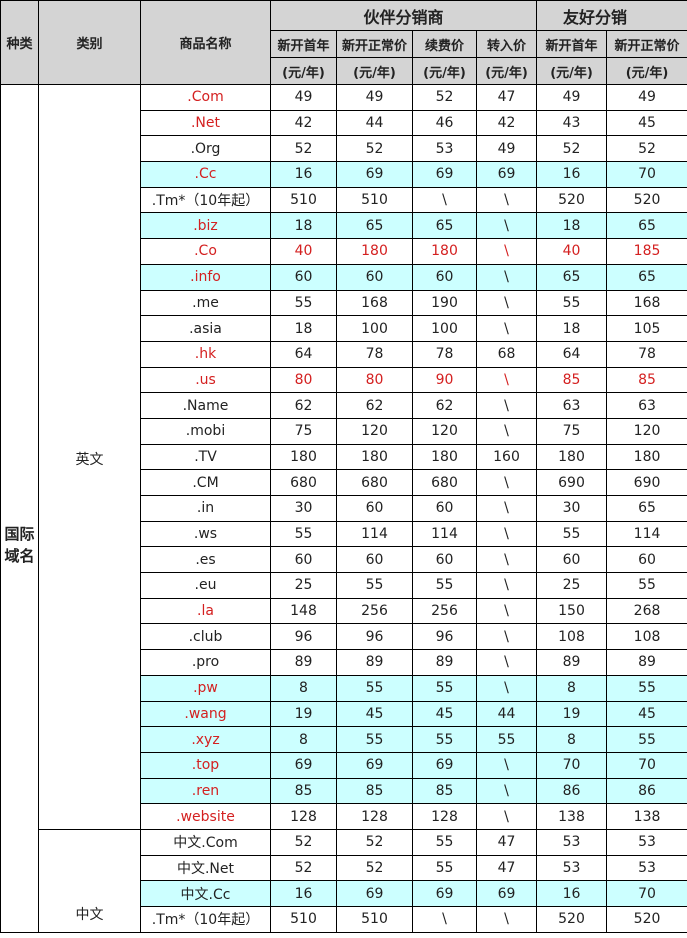  I want to click on product-name: .pw, so click(205, 688).